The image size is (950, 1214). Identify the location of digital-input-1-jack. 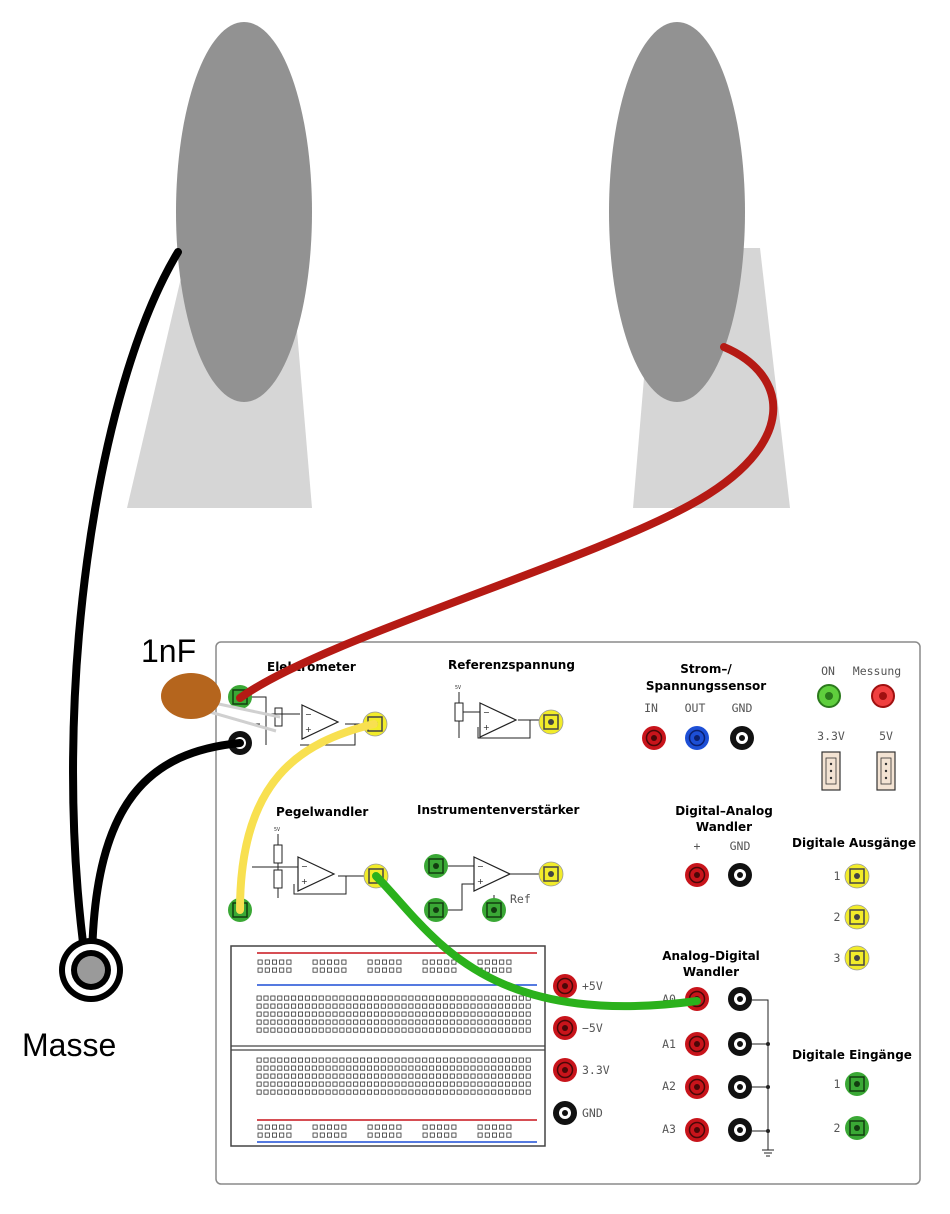
(857, 1084).